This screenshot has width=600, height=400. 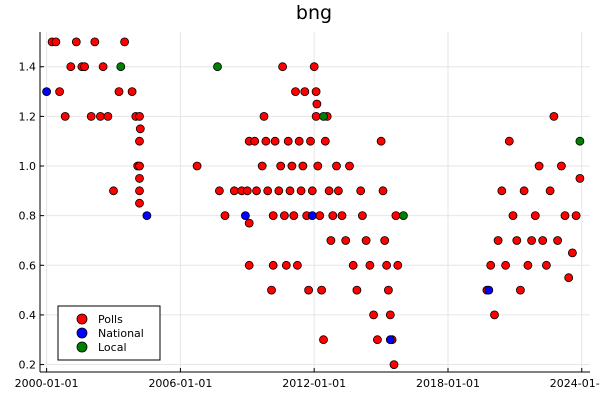 I want to click on chart-title: bng, so click(x=314, y=13).